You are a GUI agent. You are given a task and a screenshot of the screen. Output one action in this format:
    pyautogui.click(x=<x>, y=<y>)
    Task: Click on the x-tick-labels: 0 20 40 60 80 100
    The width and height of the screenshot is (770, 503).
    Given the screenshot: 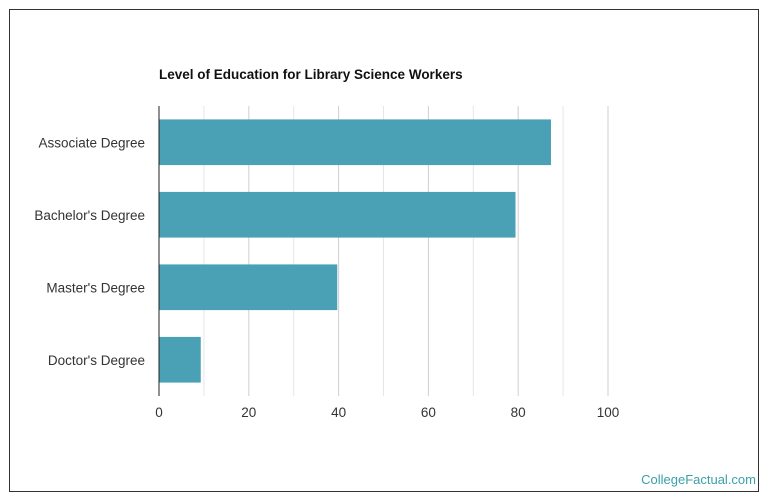 What is the action you would take?
    pyautogui.click(x=387, y=412)
    